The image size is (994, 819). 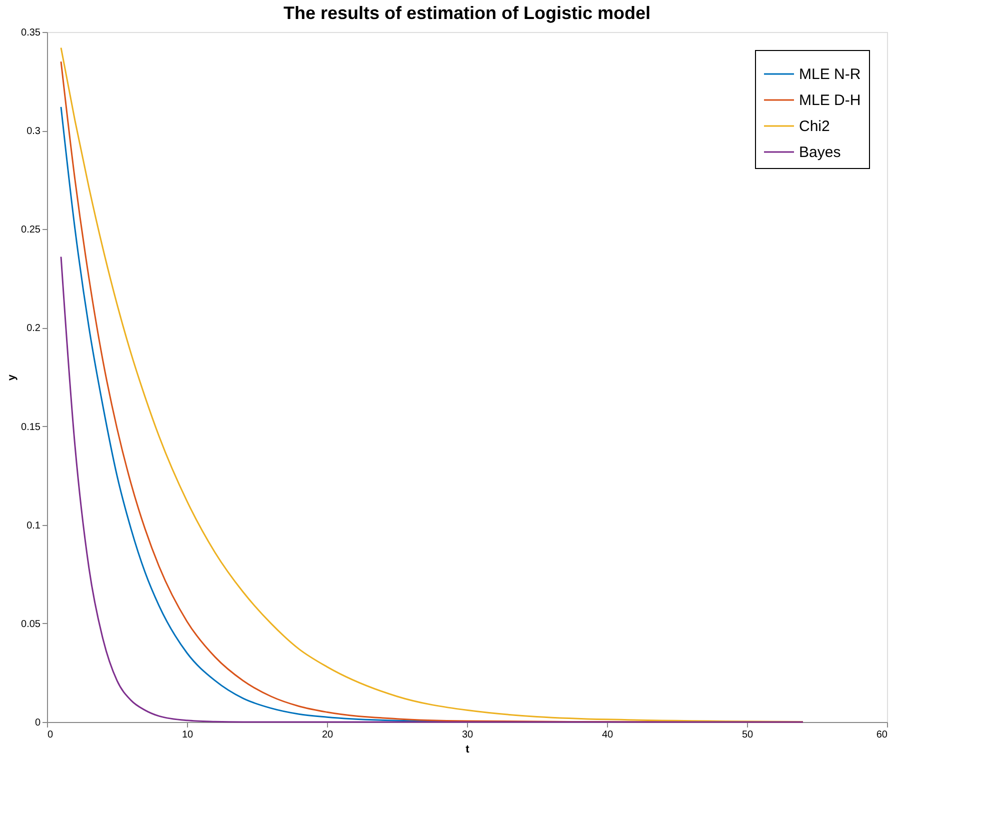 I want to click on y-tick-label: 0.05, so click(x=31, y=624).